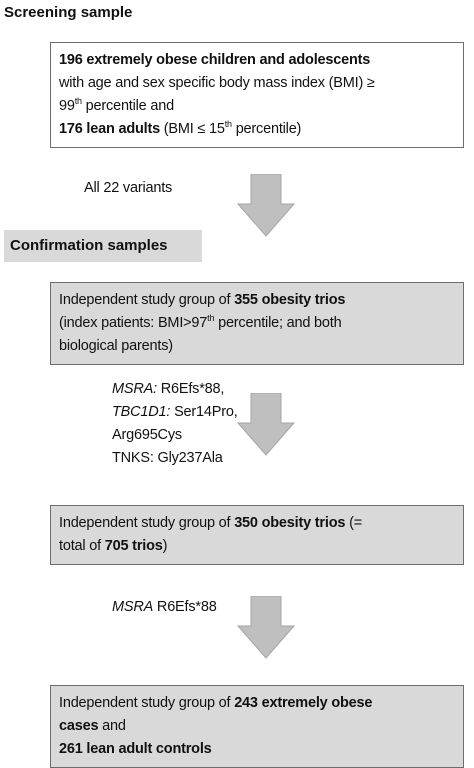 The image size is (474, 768). Describe the element at coordinates (67, 106) in the screenshot. I see `text: 99` at that location.